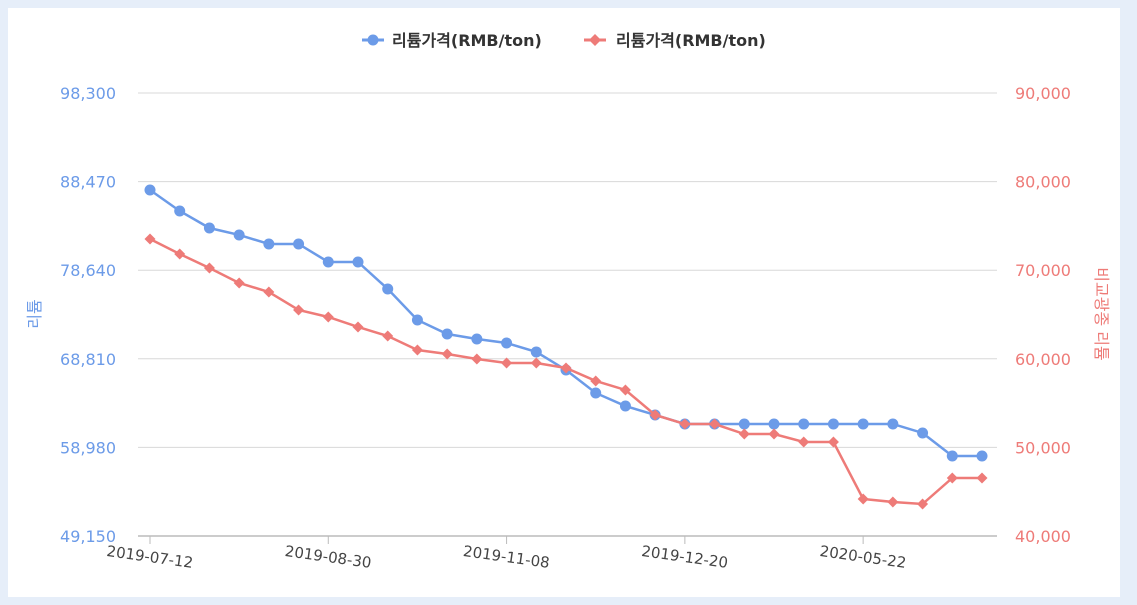 Image resolution: width=1137 pixels, height=605 pixels. Describe the element at coordinates (1043, 359) in the screenshot. I see `right-tick-label: 60,000` at that location.